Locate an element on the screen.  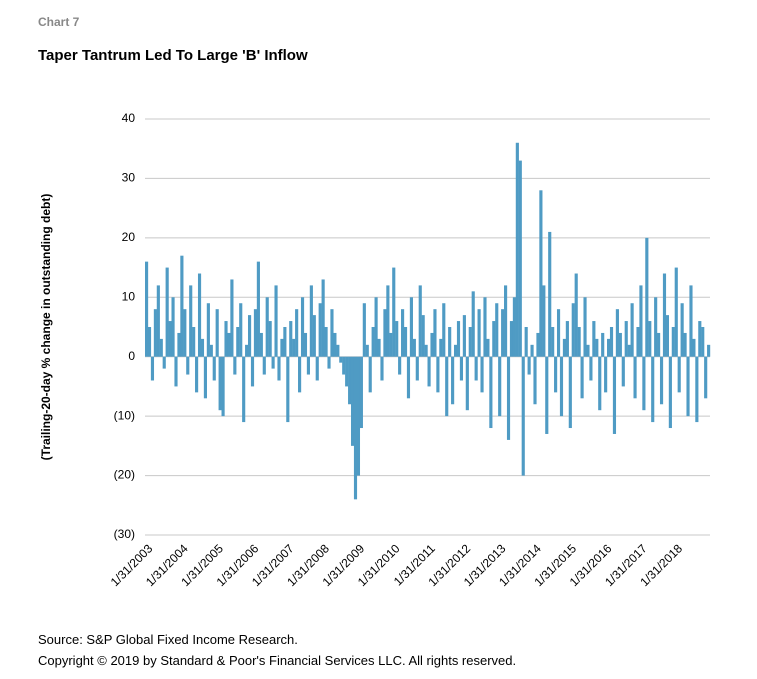
y-tick-label: 10 is located at coordinates (129, 296).